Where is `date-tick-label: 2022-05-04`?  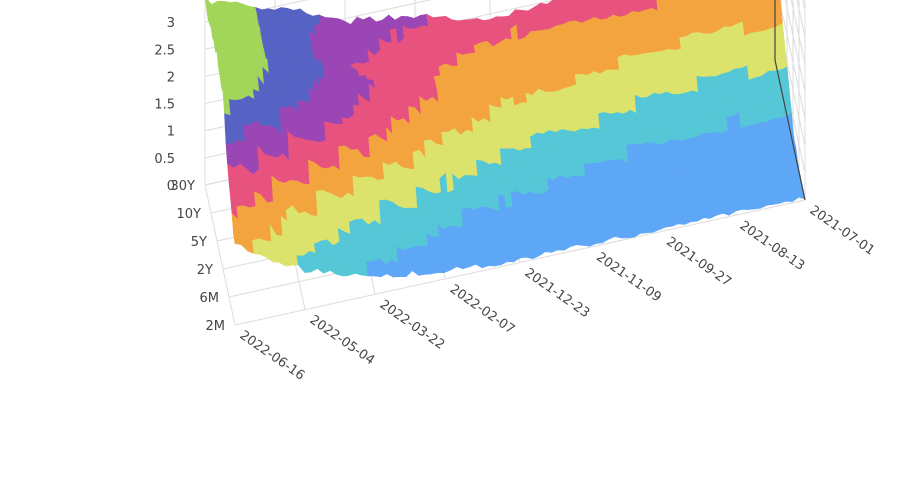 date-tick-label: 2022-05-04 is located at coordinates (342, 341).